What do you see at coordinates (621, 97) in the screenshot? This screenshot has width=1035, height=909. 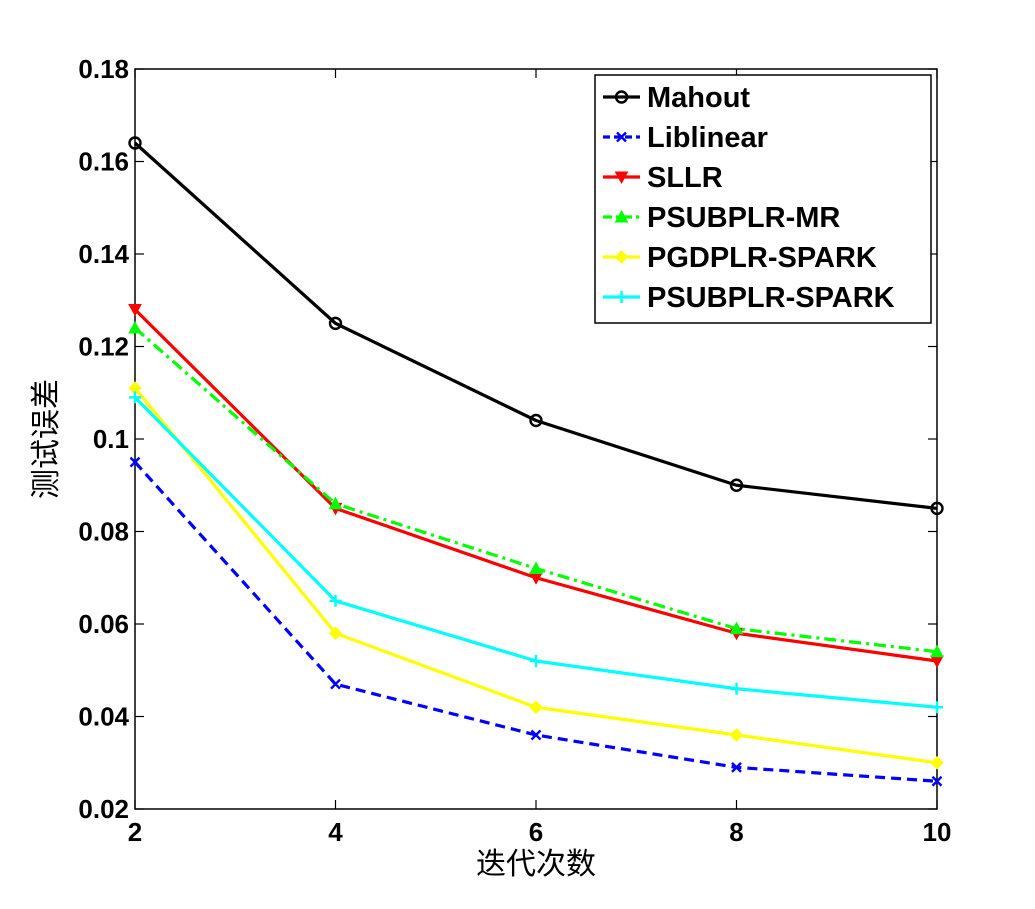 I see `legend-marker-mahout` at bounding box center [621, 97].